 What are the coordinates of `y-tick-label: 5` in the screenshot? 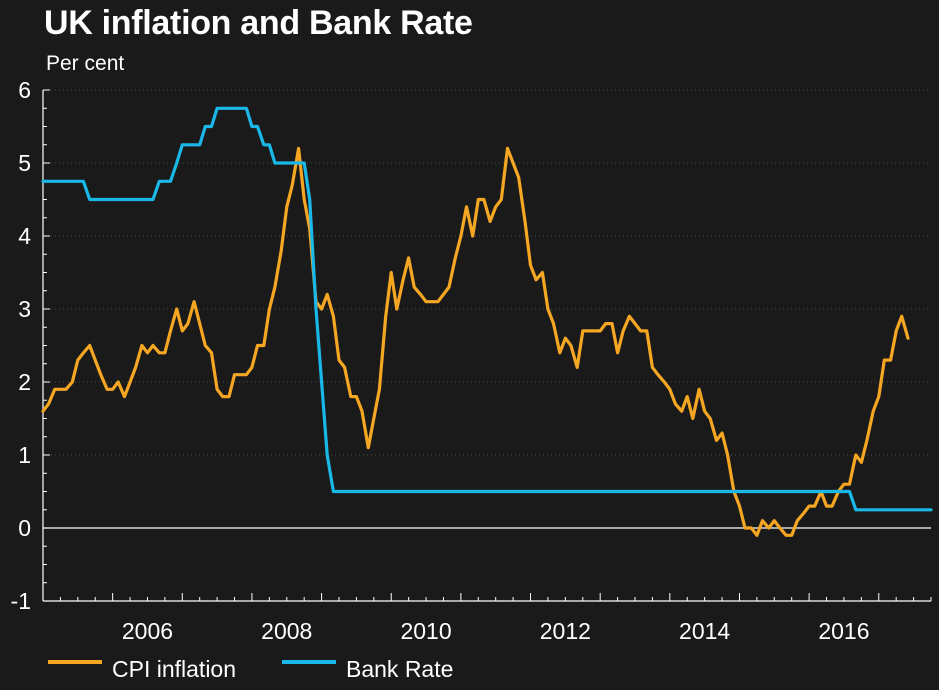 It's located at (24, 163).